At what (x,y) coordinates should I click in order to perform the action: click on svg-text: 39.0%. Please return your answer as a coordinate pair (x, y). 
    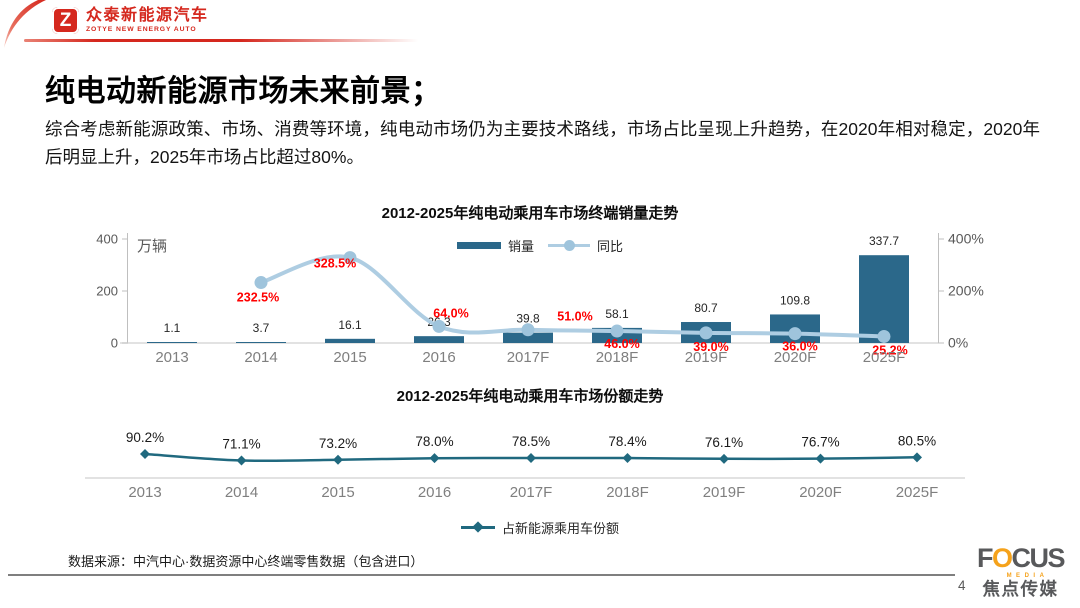
    Looking at the image, I should click on (710, 347).